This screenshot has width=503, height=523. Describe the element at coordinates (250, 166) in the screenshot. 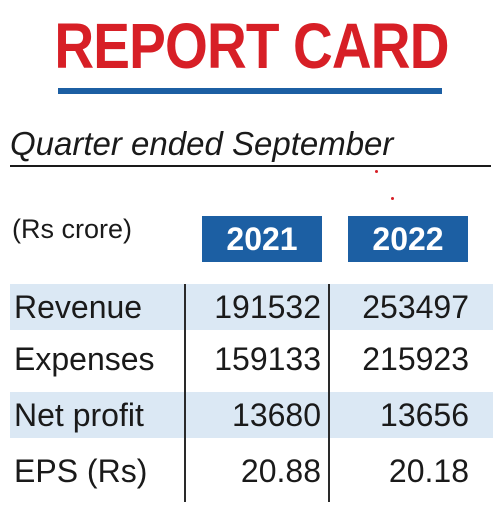

I see `subtitle-underline` at that location.